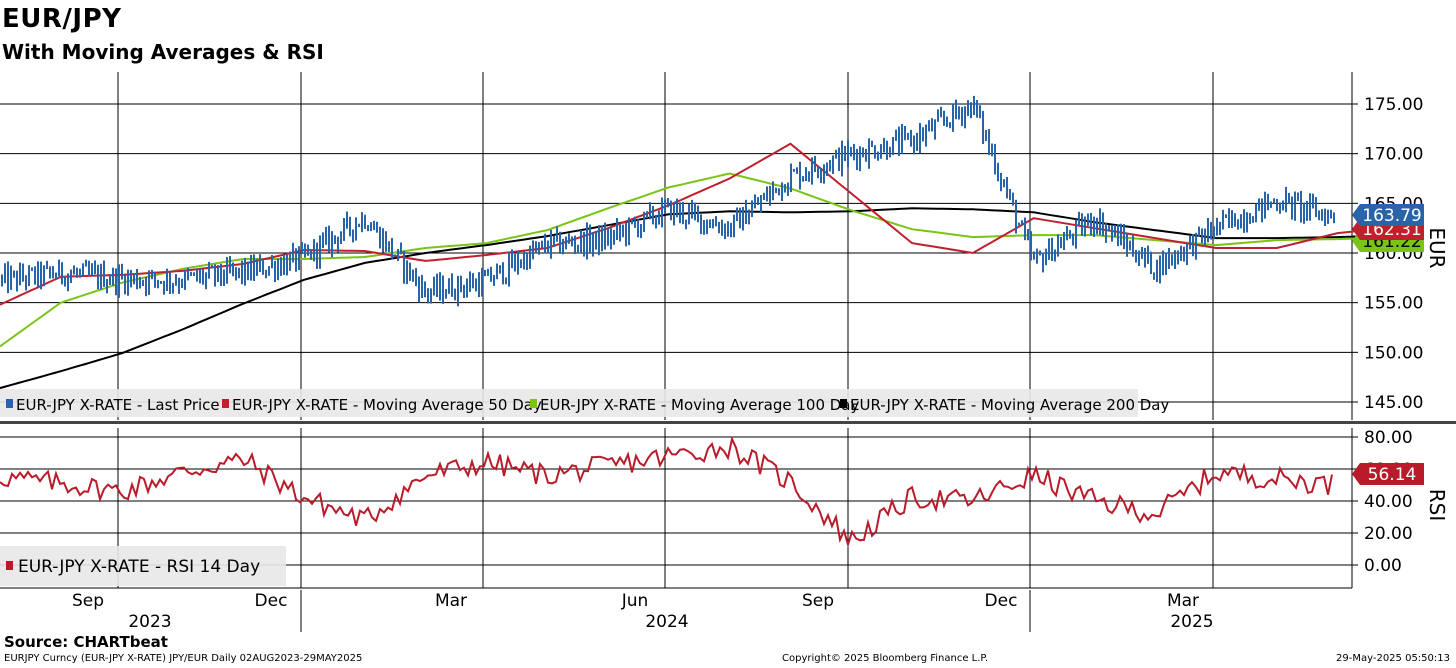 Image resolution: width=1456 pixels, height=668 pixels. Describe the element at coordinates (1393, 304) in the screenshot. I see `price-tick-label: 155.00` at that location.